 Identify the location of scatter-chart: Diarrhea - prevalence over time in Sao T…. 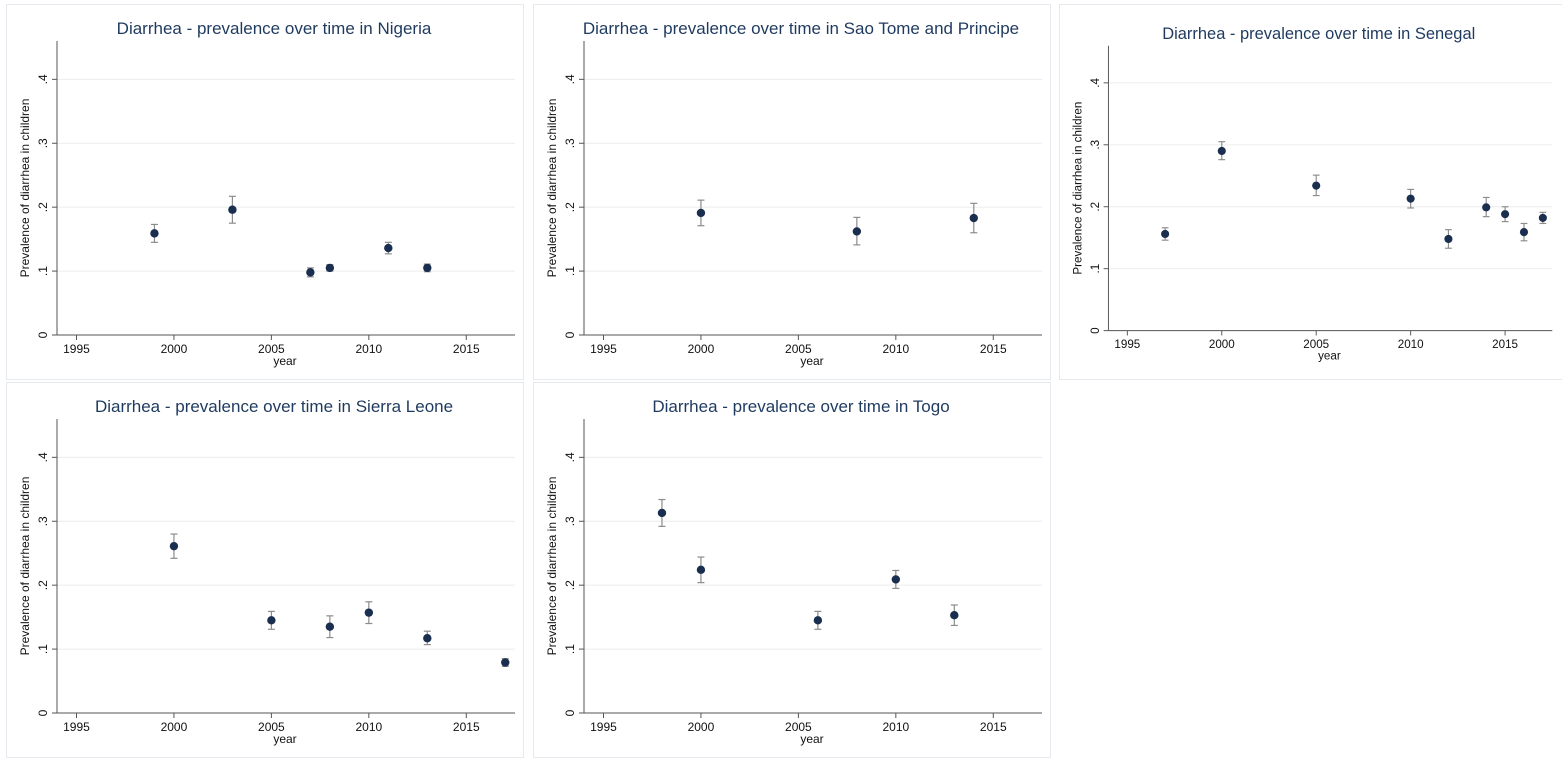
(793, 193).